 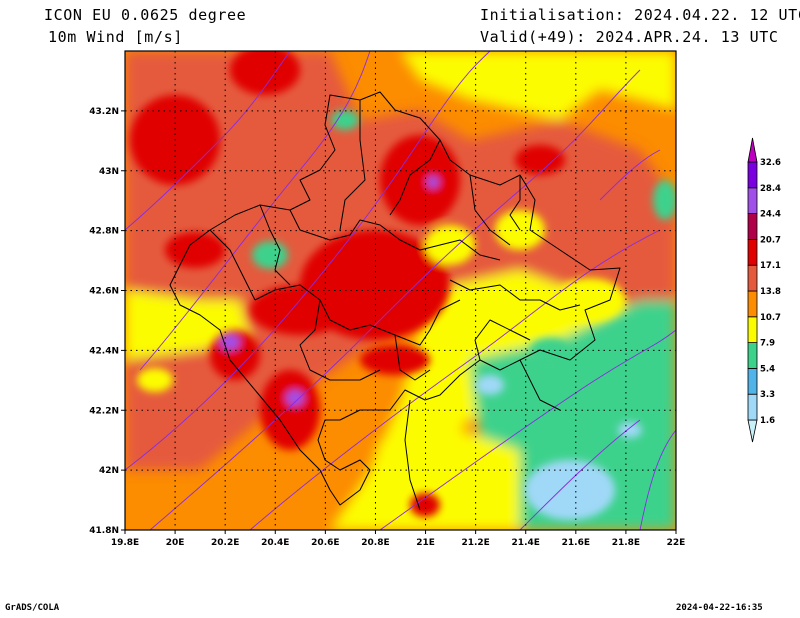 What do you see at coordinates (32, 608) in the screenshot?
I see `footer-software: GrADS/COLA` at bounding box center [32, 608].